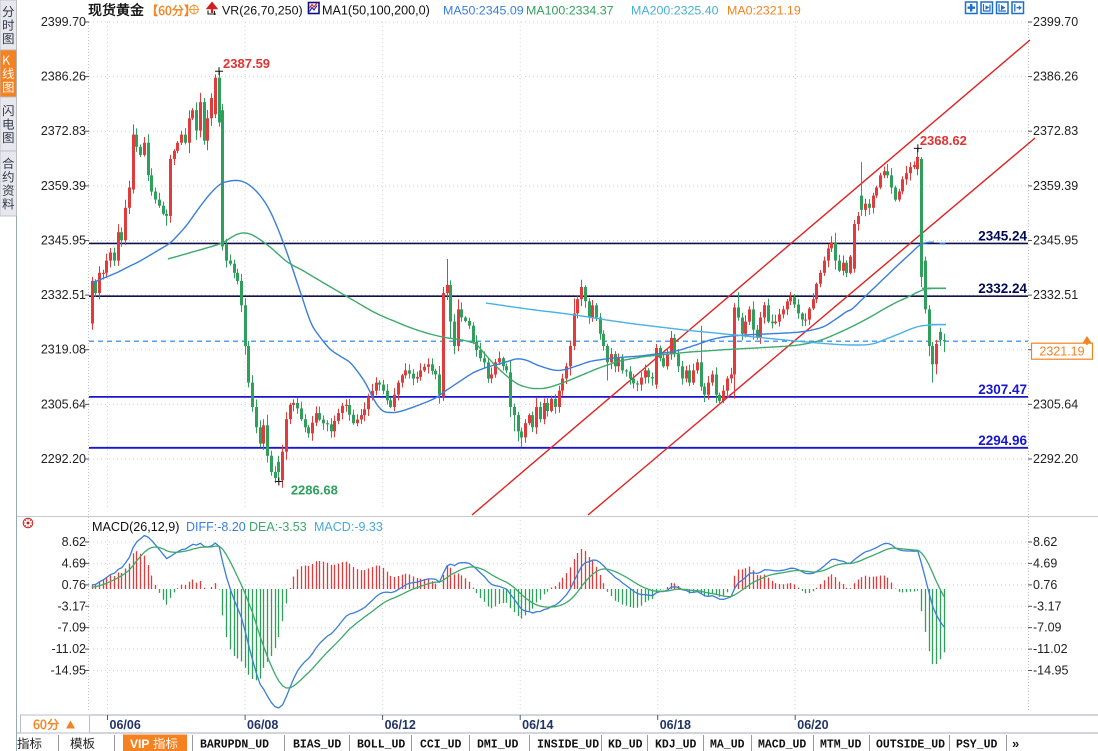 This screenshot has width=1098, height=751. I want to click on svg-text: 06/18, so click(675, 725).